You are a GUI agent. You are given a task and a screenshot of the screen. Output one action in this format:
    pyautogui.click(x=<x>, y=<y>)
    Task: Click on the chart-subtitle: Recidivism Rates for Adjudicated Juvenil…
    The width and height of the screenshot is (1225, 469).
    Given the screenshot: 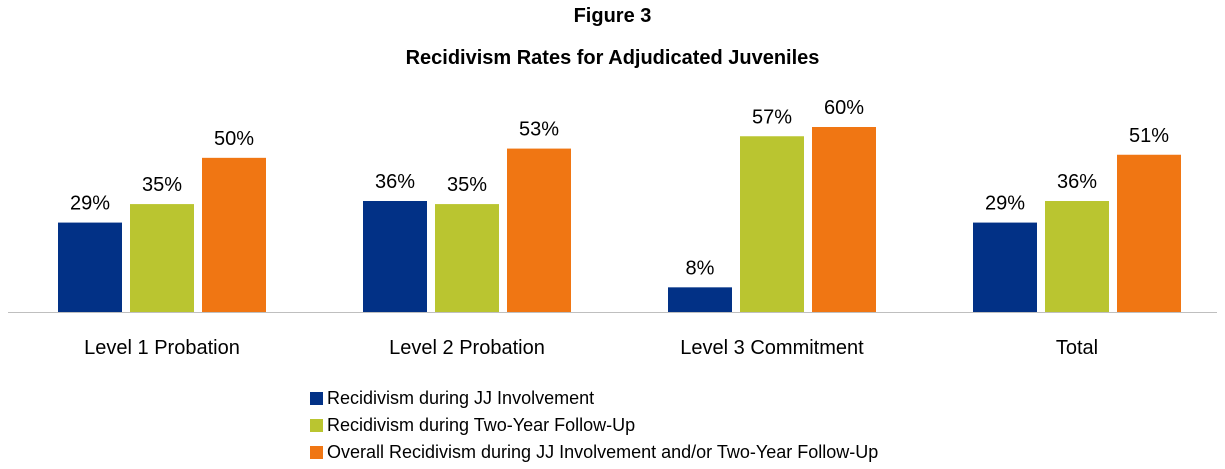 What is the action you would take?
    pyautogui.click(x=612, y=58)
    